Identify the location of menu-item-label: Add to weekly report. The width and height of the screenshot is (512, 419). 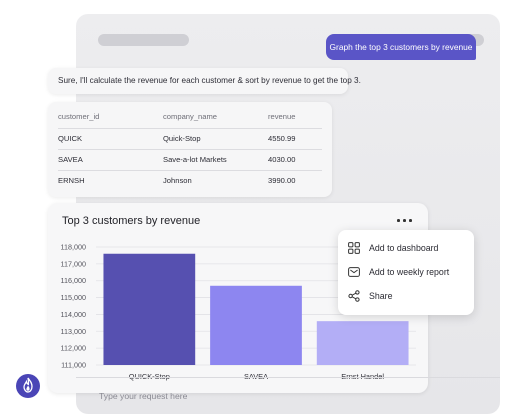
(409, 272).